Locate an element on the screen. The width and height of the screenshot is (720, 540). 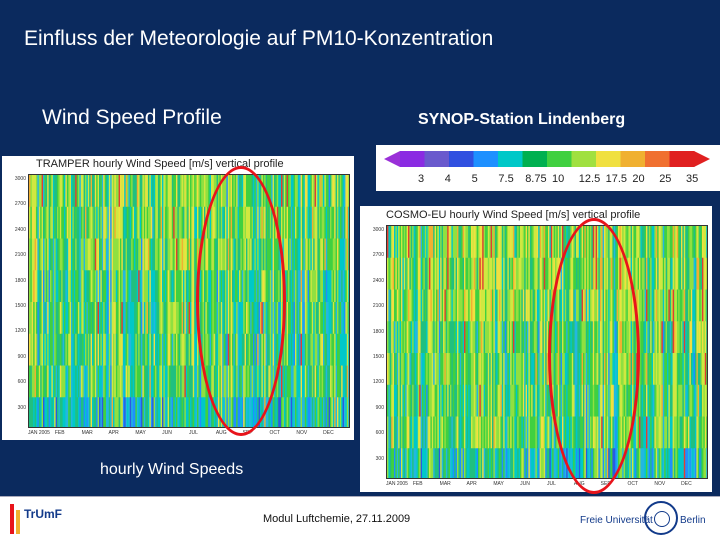
trumf-logo: TrUmF is located at coordinates (51, 519).